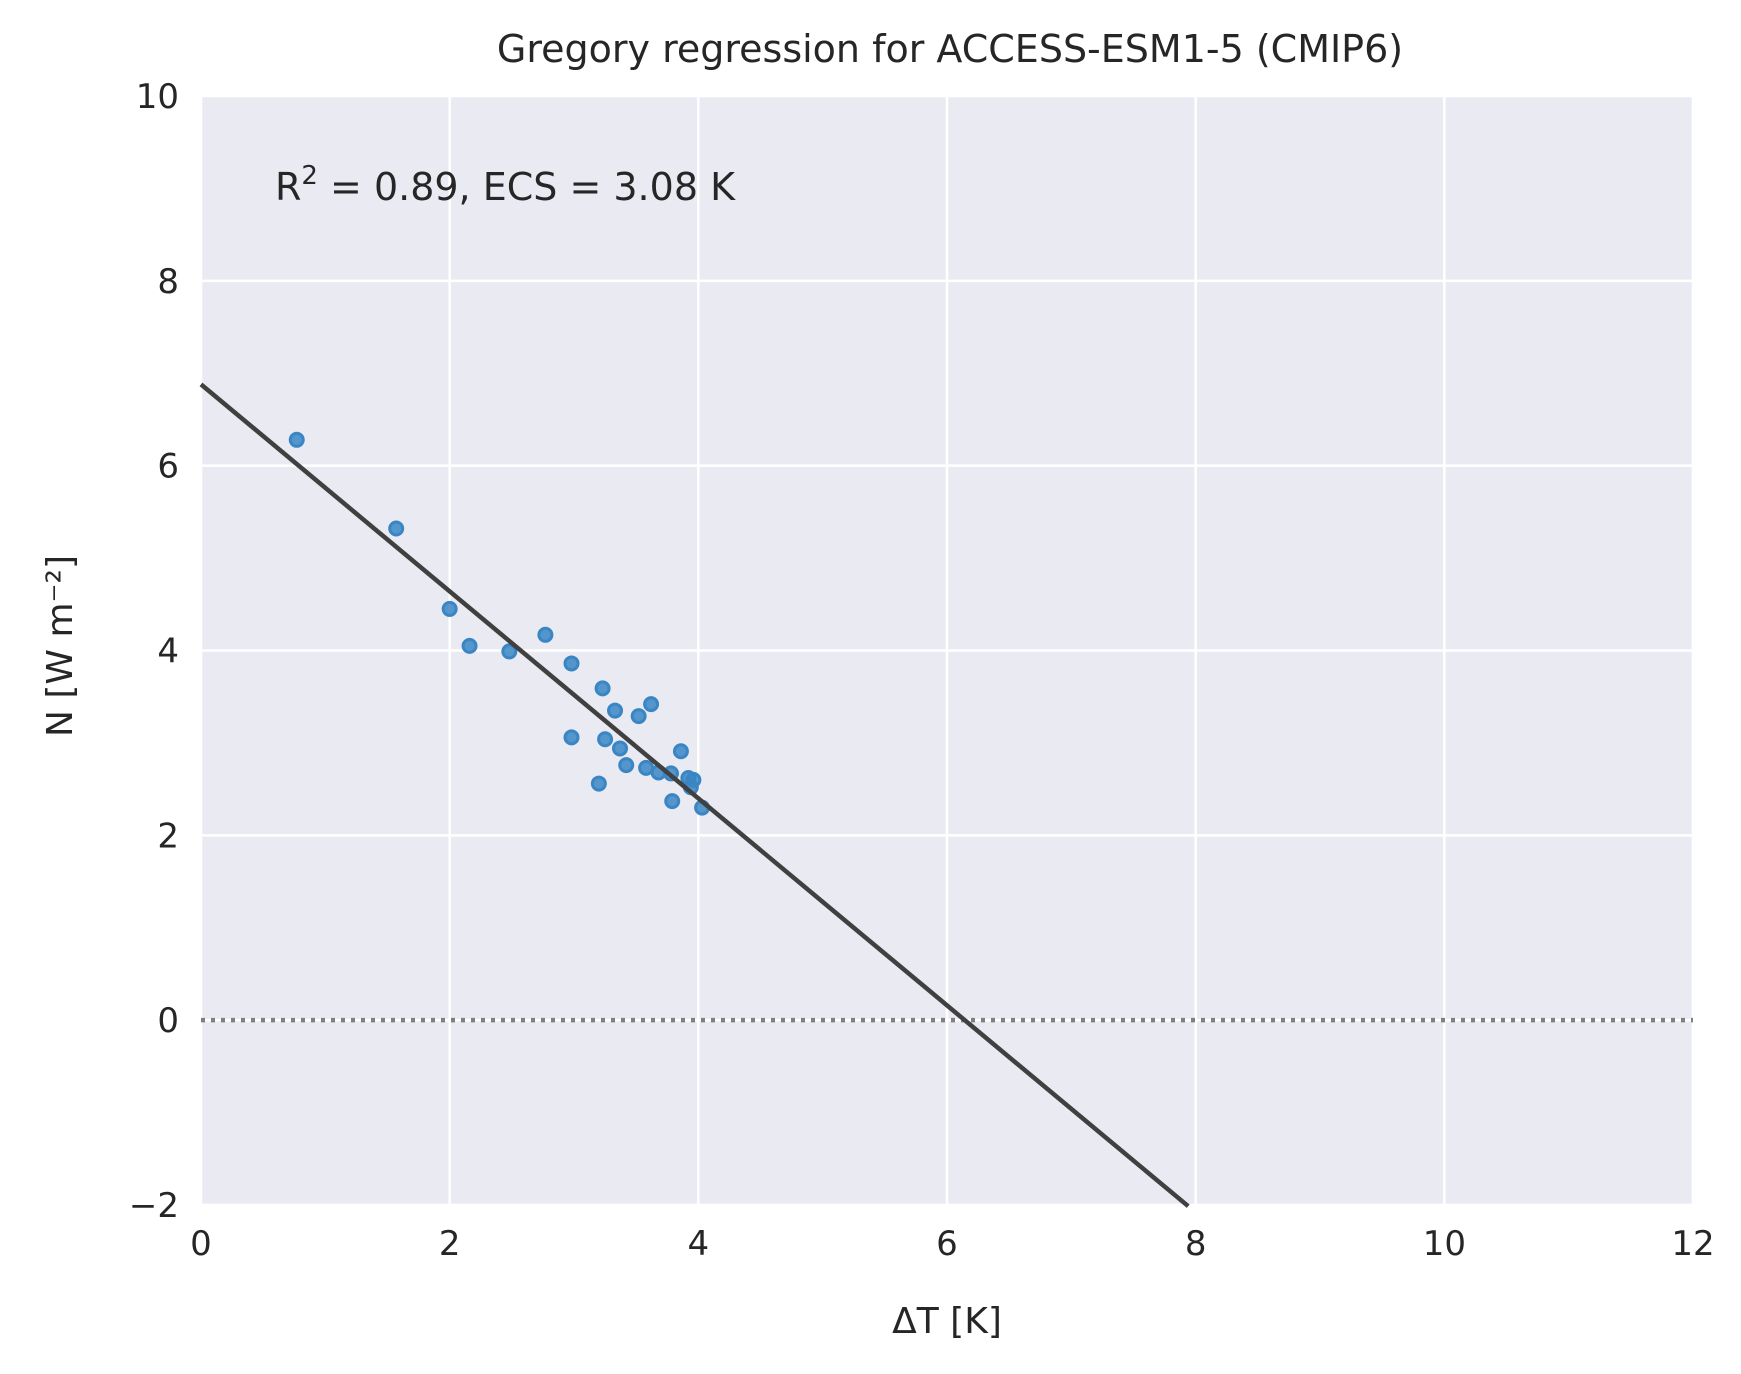 The image size is (1741, 1374). Describe the element at coordinates (168, 282) in the screenshot. I see `y-tick-label: 8` at that location.